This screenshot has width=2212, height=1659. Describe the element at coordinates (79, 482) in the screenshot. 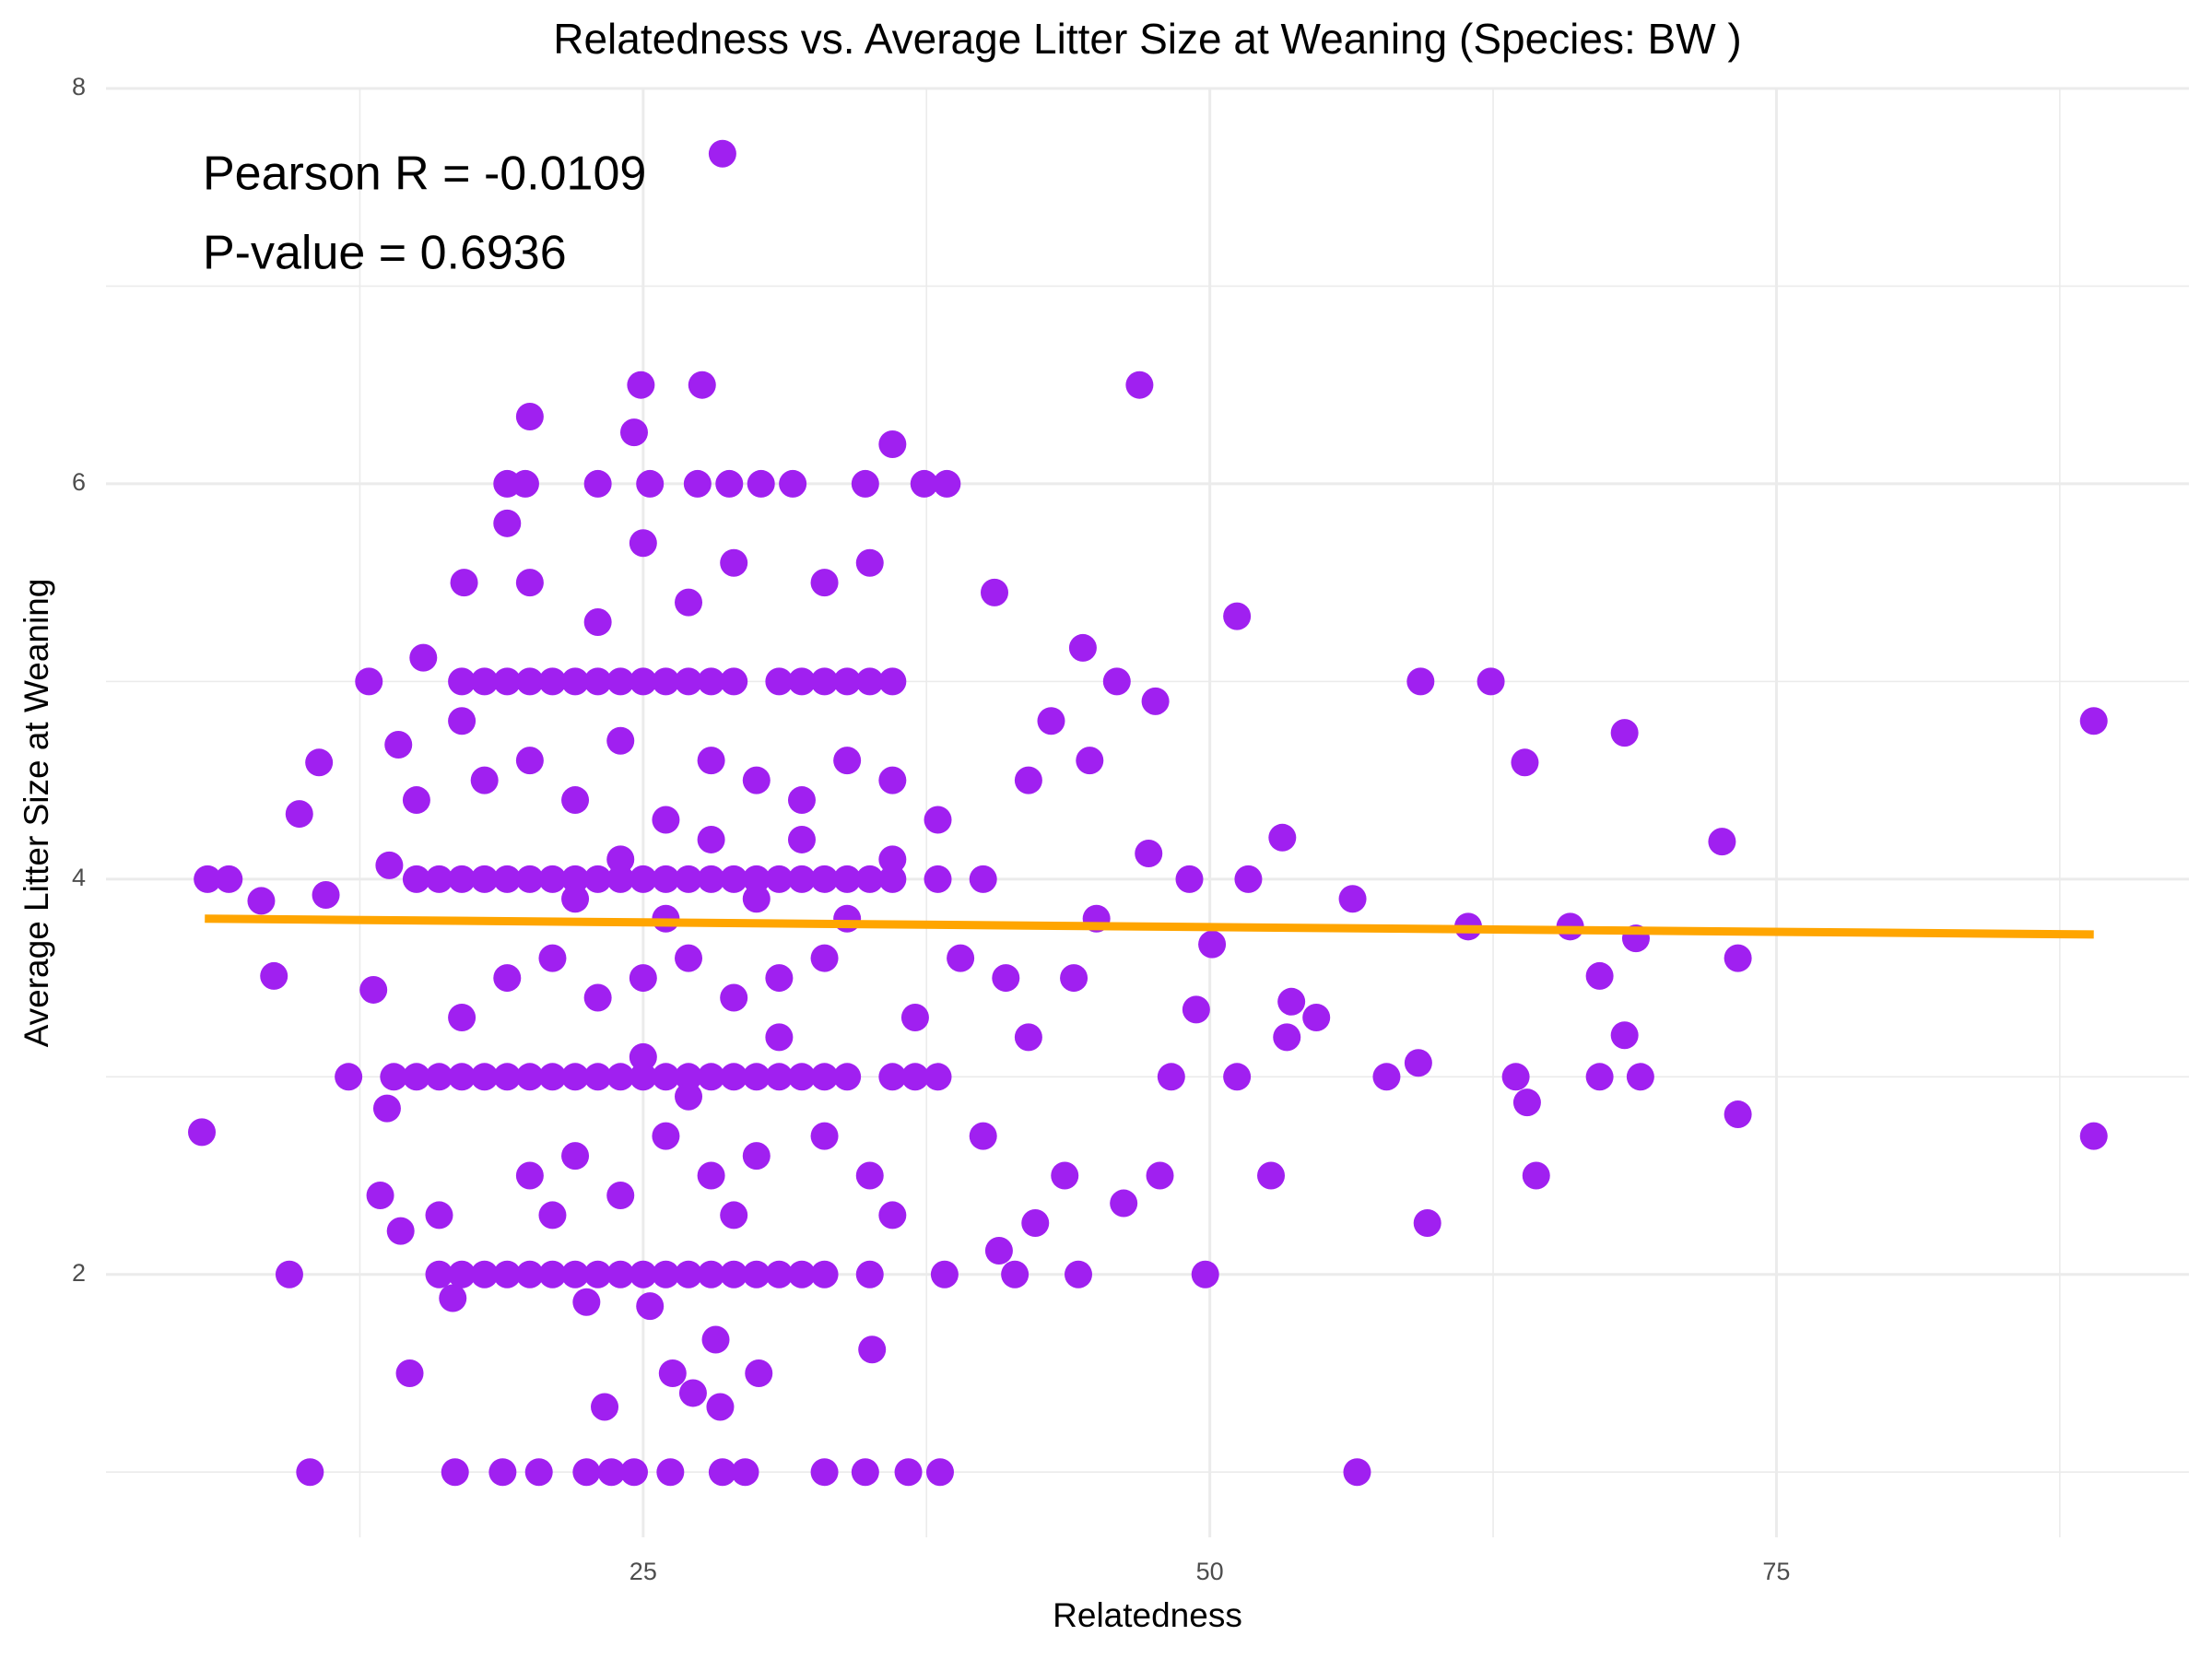

I see `y-tick-label: 6` at that location.